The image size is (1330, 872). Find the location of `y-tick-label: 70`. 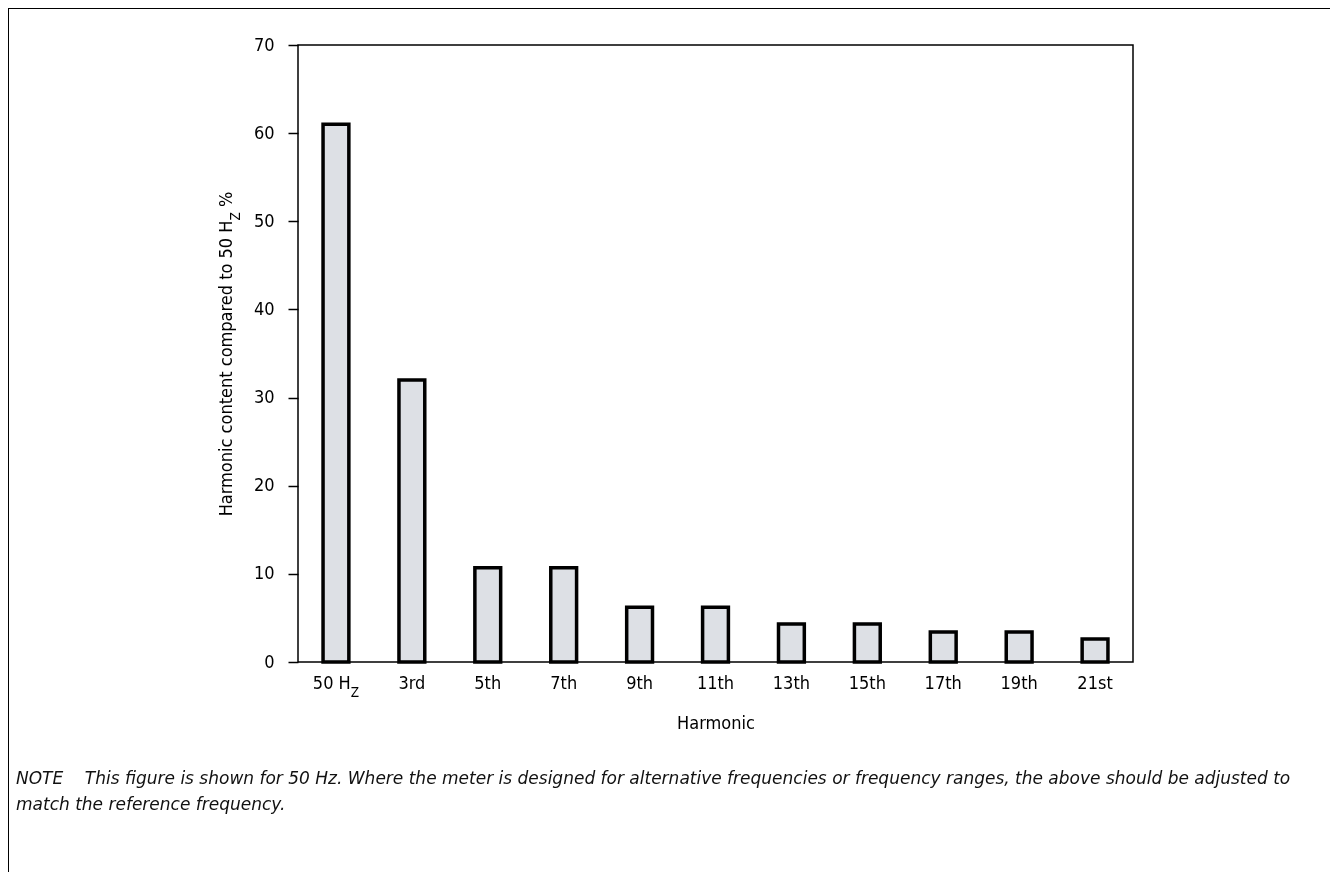

y-tick-label: 70 is located at coordinates (264, 44).